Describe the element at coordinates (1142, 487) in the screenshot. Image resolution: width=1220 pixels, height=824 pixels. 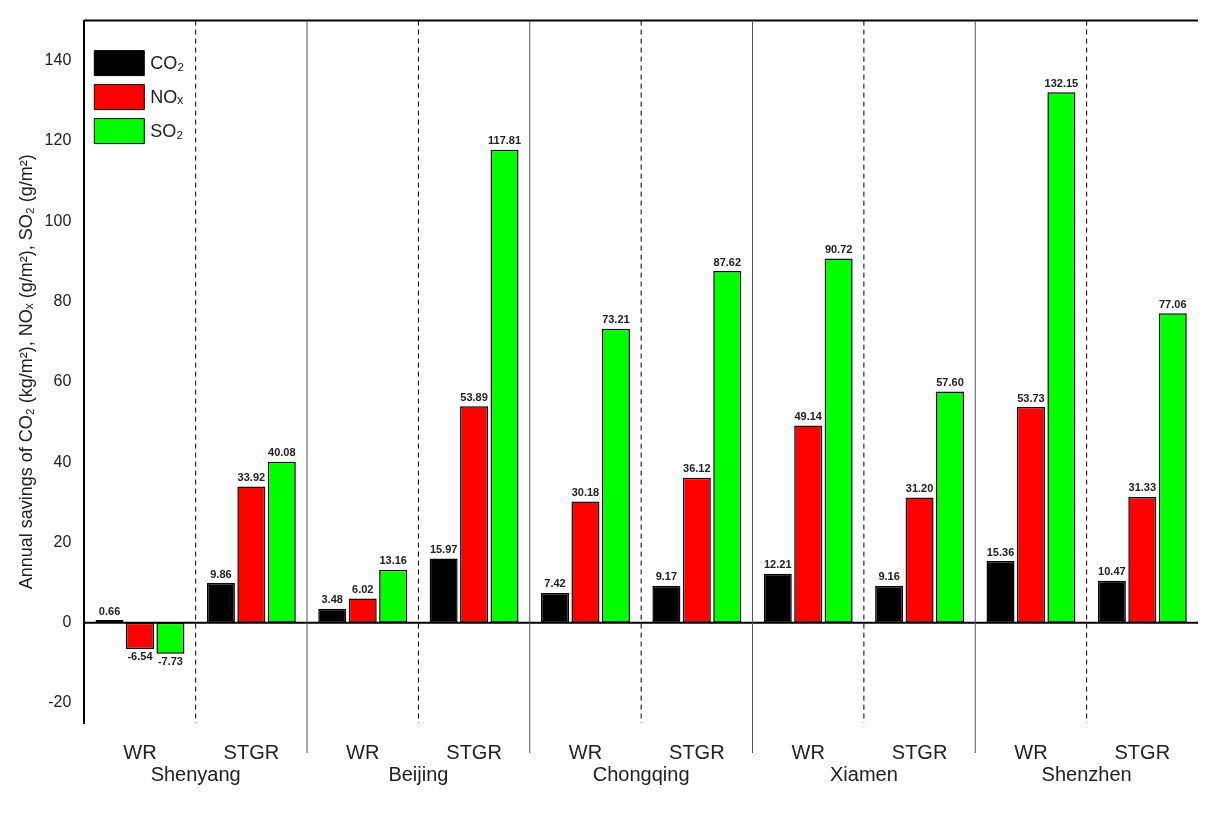
I see `data-label: 31.33` at that location.